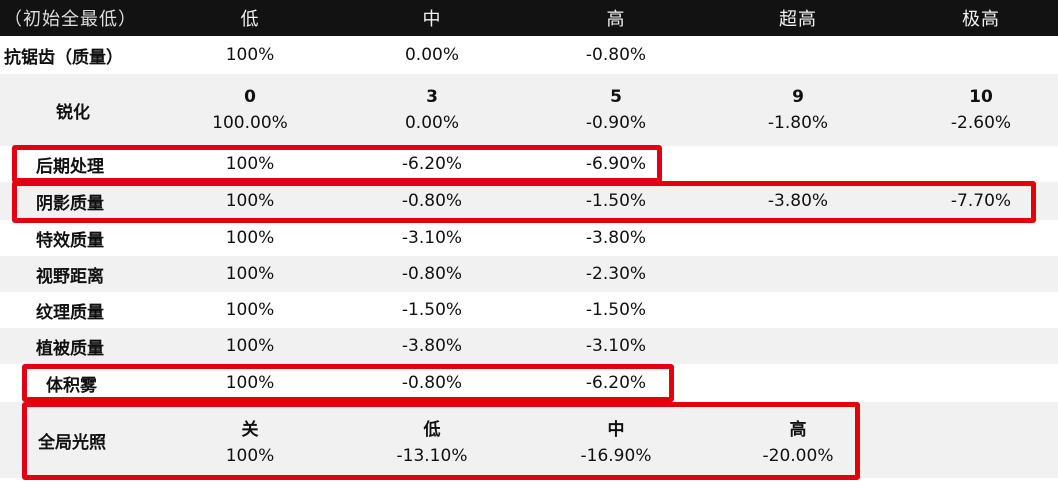 The image size is (1058, 485). Describe the element at coordinates (432, 97) in the screenshot. I see `level-label: 3` at that location.